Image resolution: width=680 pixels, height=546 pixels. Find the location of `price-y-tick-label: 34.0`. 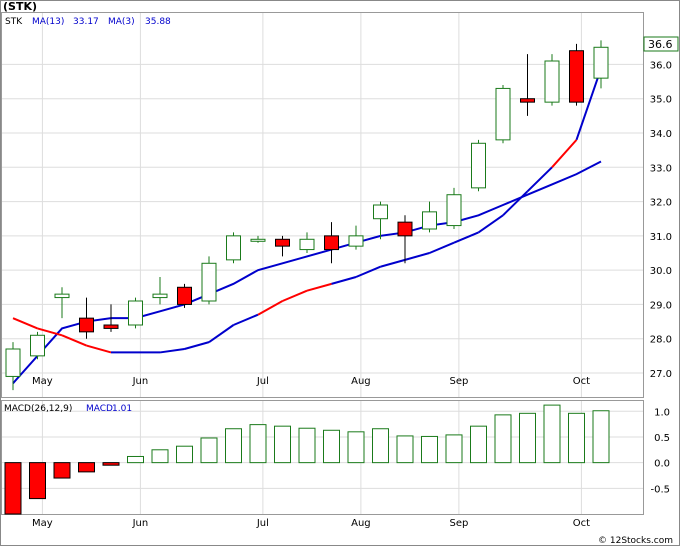

price-y-tick-label: 34.0 is located at coordinates (661, 134).